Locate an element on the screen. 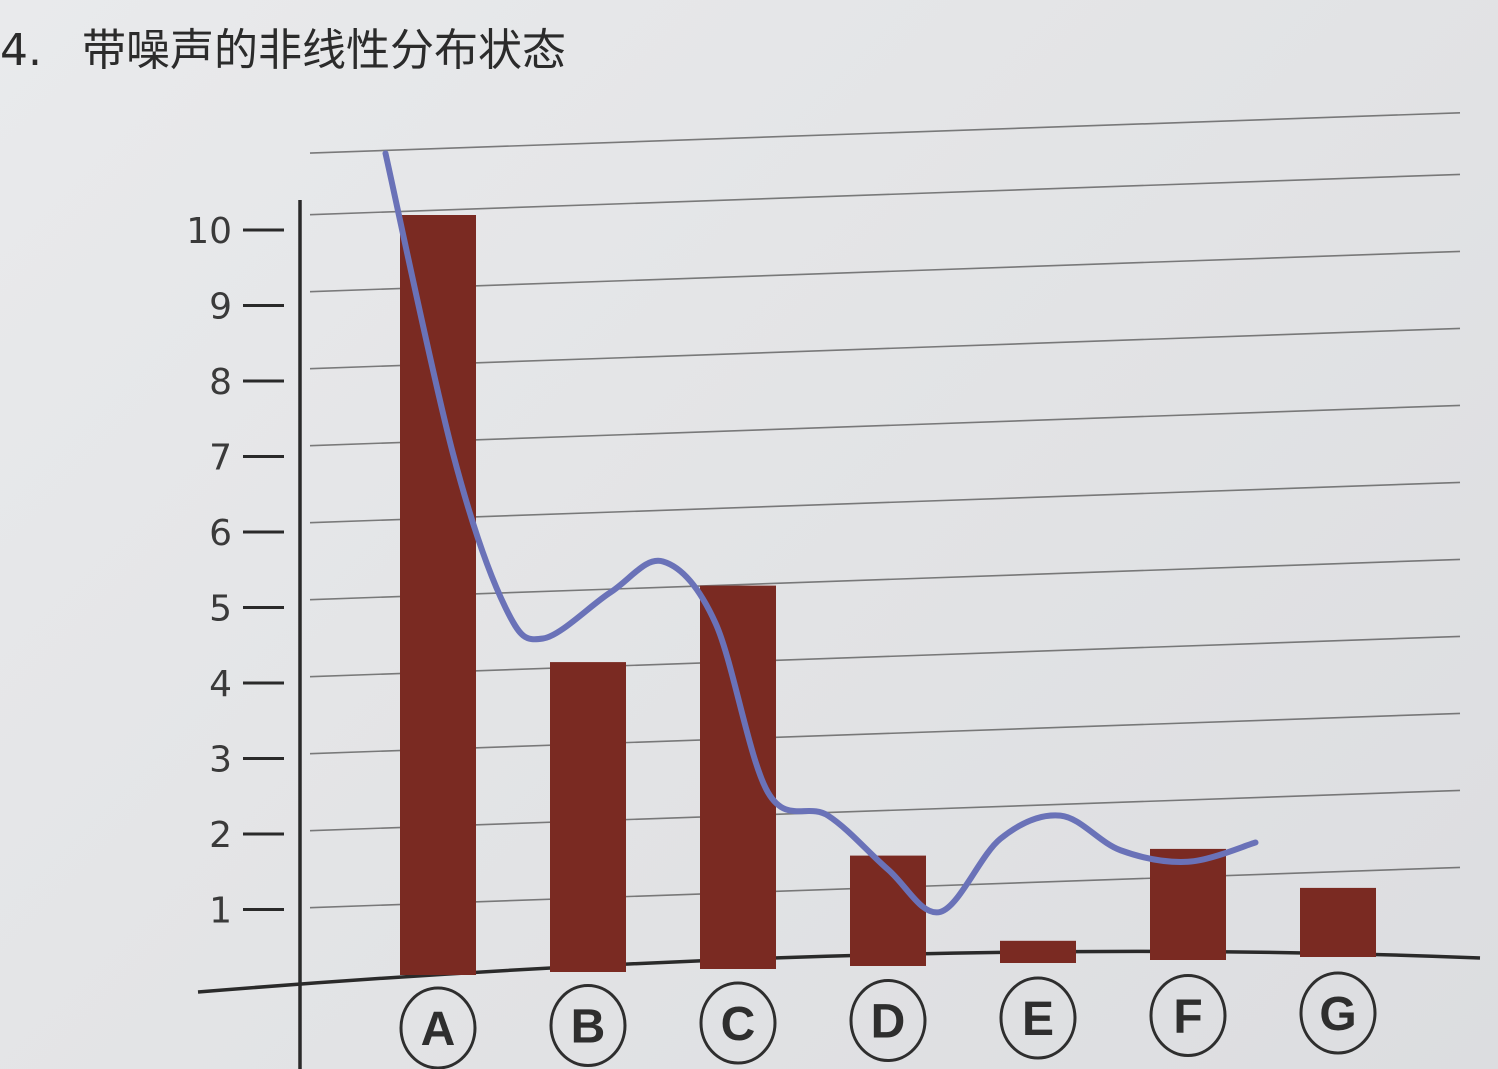 Image resolution: width=1498 pixels, height=1069 pixels. y-tick-label: 7 is located at coordinates (220, 458).